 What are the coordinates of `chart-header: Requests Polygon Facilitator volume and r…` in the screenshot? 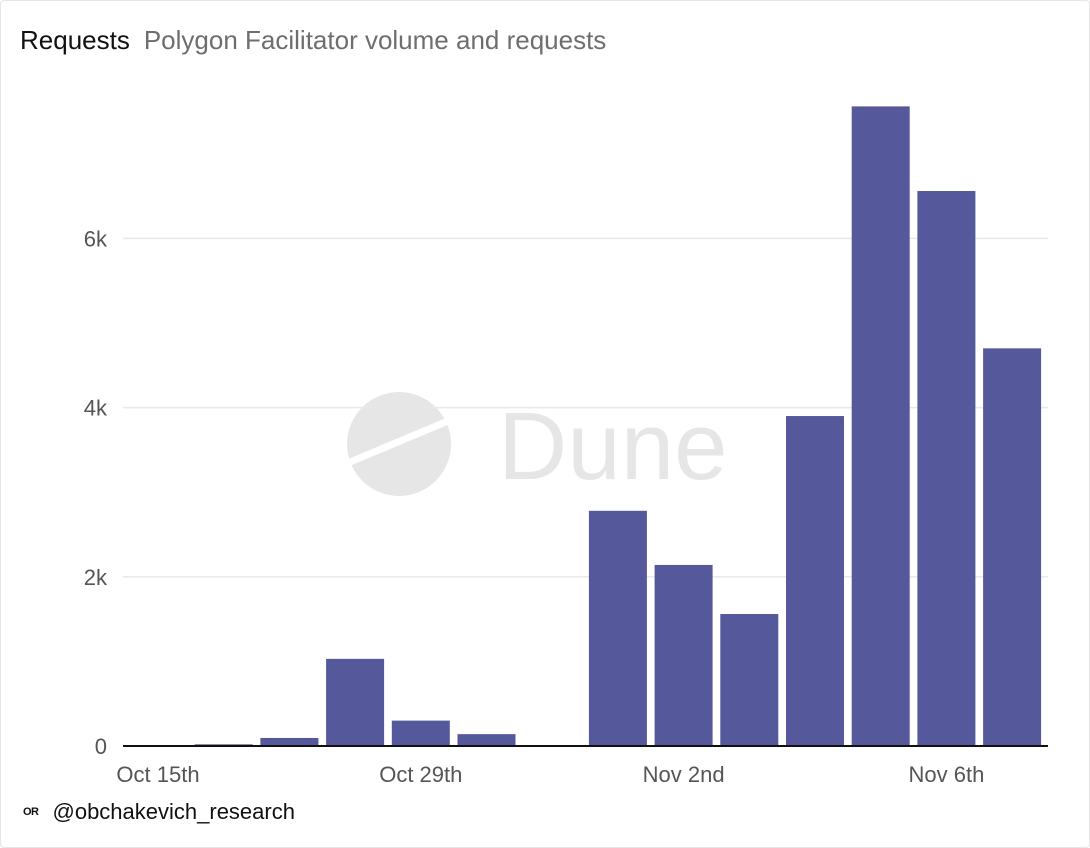 It's located at (313, 40).